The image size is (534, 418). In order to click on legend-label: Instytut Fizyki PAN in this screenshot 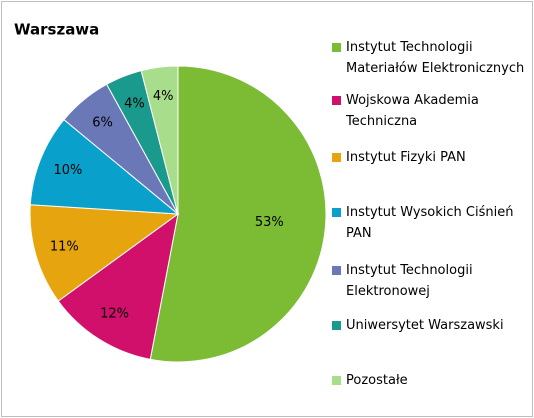, I will do `click(406, 157)`.